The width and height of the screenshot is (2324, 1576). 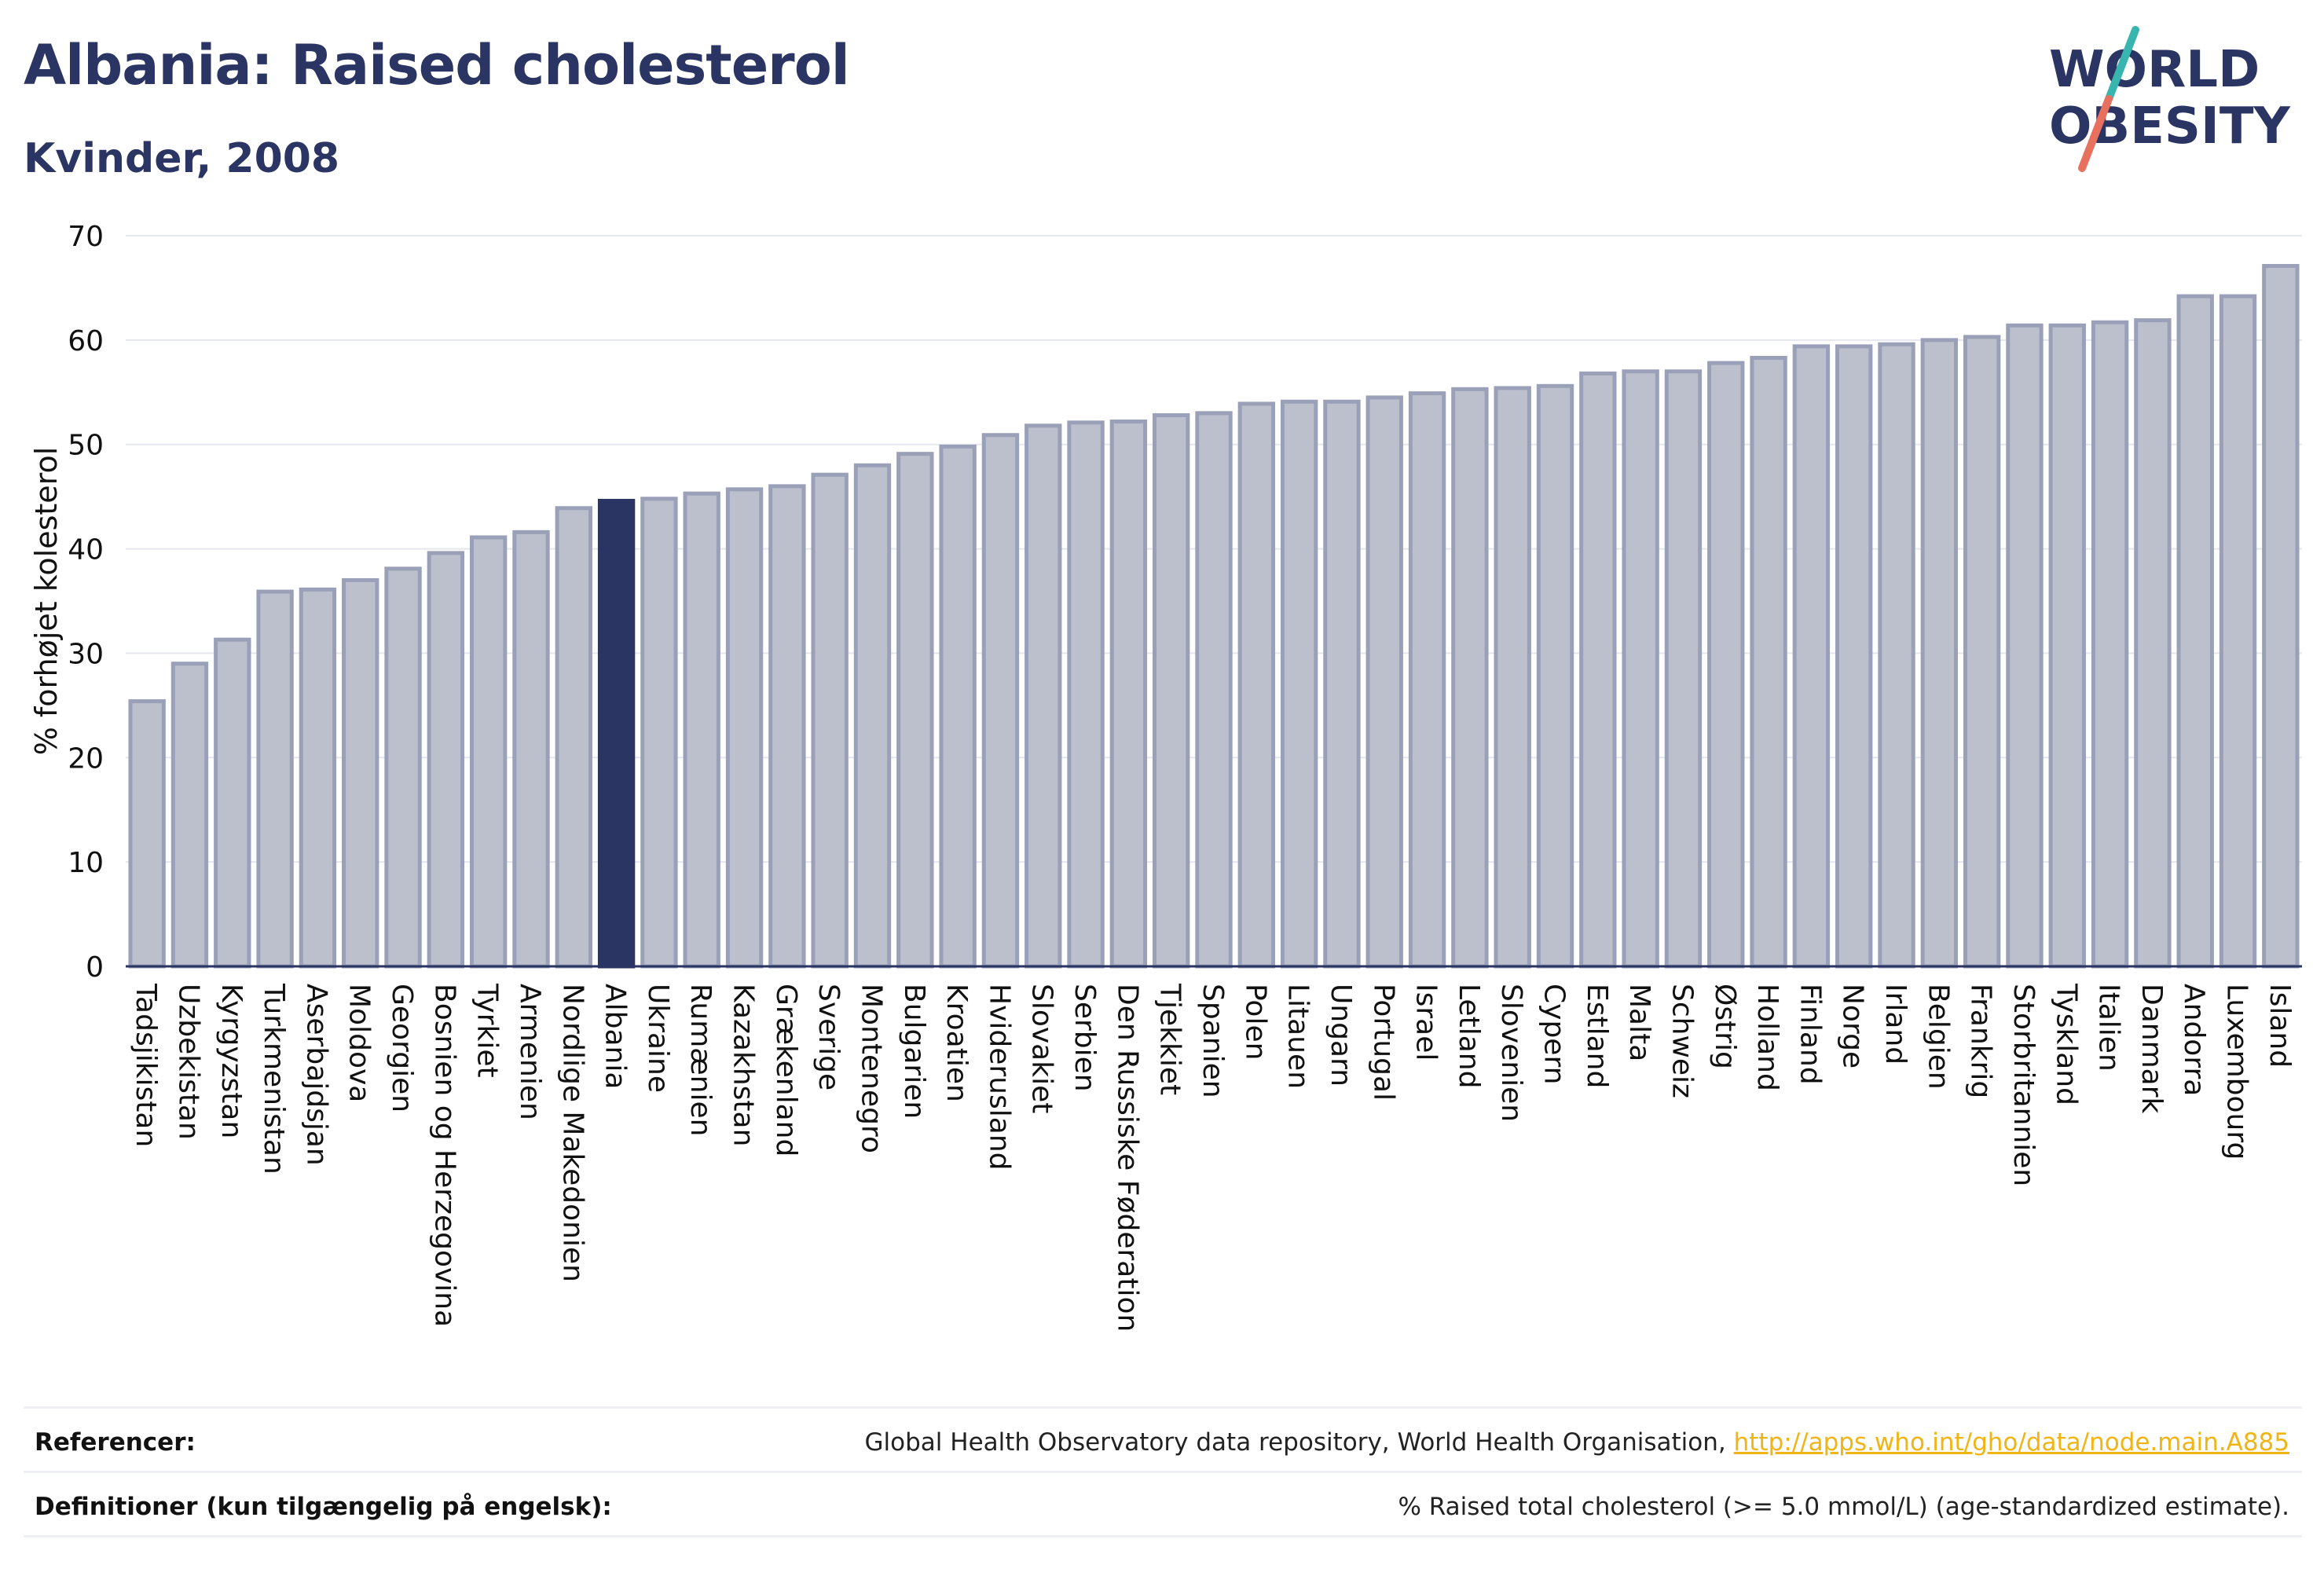 What do you see at coordinates (999, 1077) in the screenshot?
I see `x-tick-label: Hviderusland` at bounding box center [999, 1077].